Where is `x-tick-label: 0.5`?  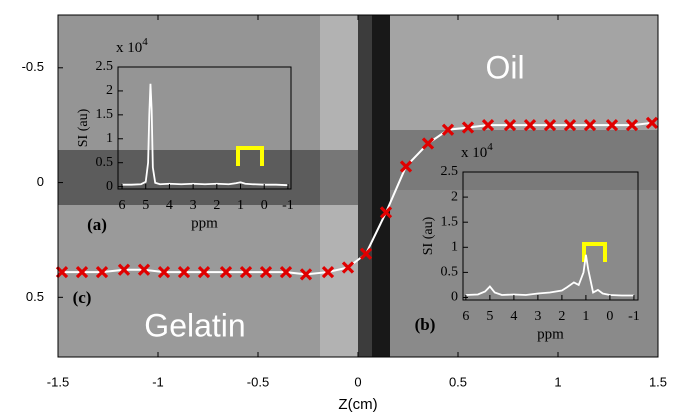
x-tick-label: 0.5 is located at coordinates (458, 381).